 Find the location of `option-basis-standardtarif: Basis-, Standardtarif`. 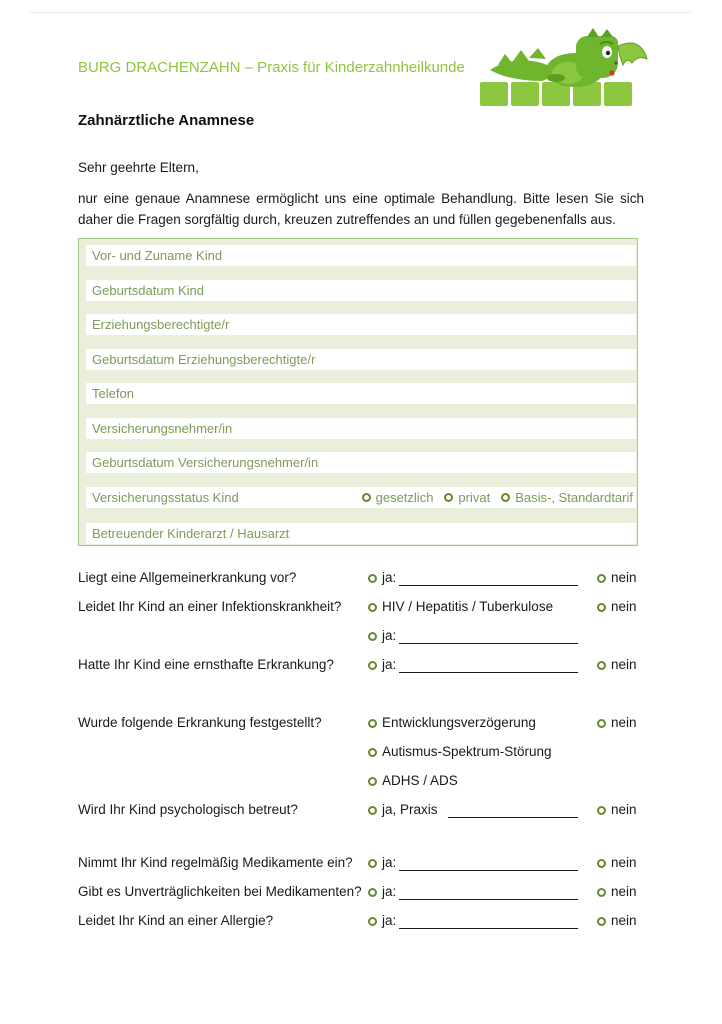

option-basis-standardtarif: Basis-, Standardtarif is located at coordinates (567, 497).